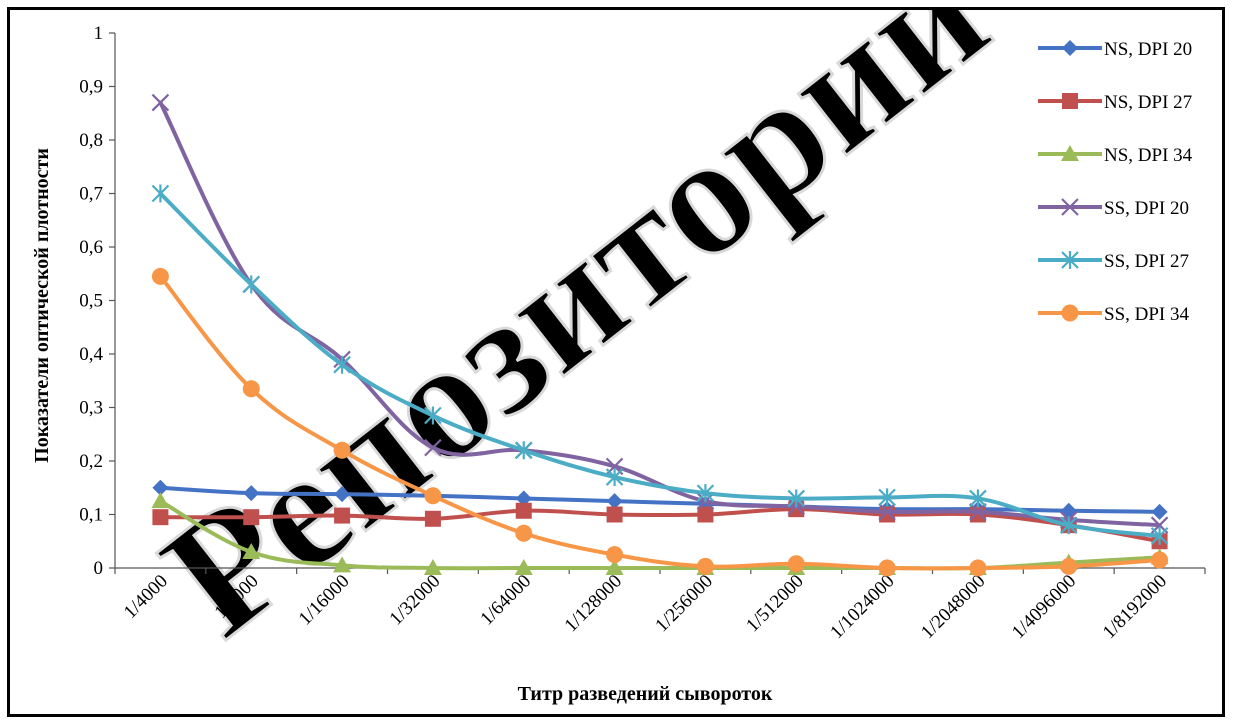 This screenshot has height=725, width=1233. What do you see at coordinates (99, 568) in the screenshot?
I see `y-tick-label: 0` at bounding box center [99, 568].